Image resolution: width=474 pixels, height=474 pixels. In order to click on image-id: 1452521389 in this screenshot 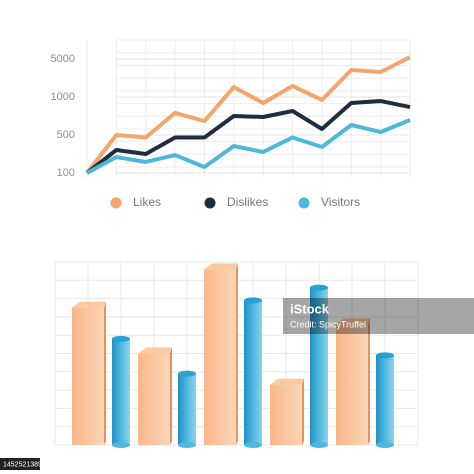, I will do `click(22, 464)`.